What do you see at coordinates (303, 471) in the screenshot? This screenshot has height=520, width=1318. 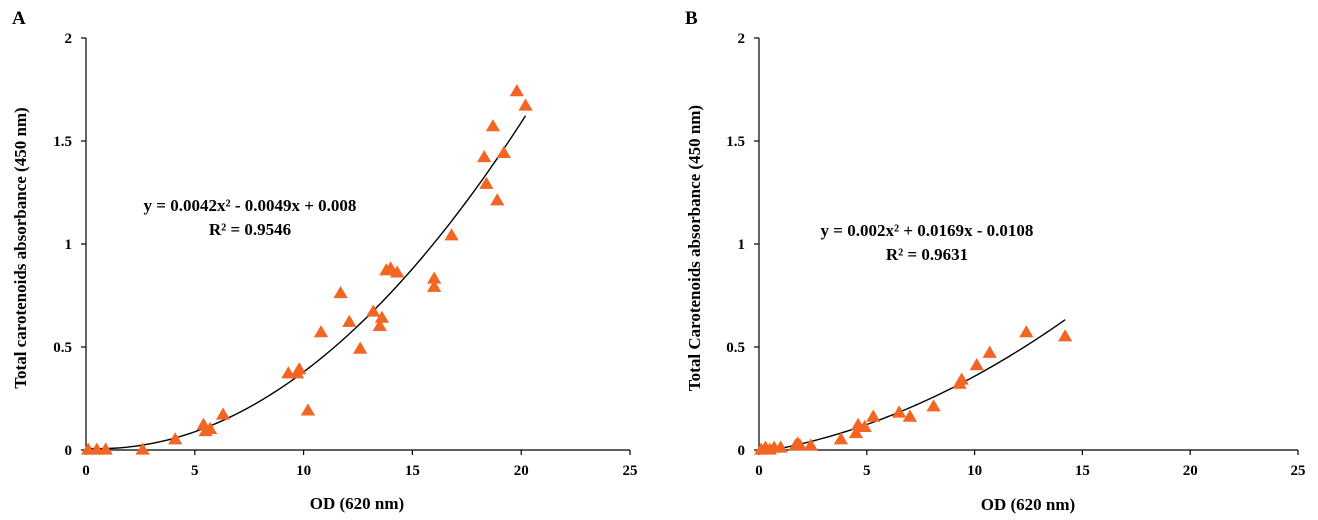 I see `x-tick-label-a: 10` at bounding box center [303, 471].